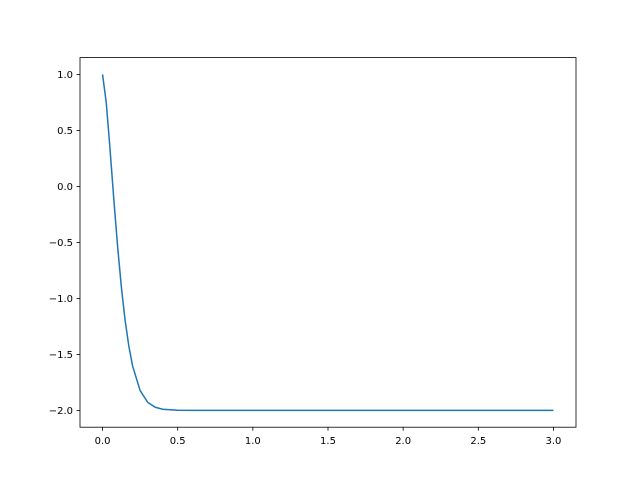 The height and width of the screenshot is (484, 640). What do you see at coordinates (61, 299) in the screenshot?
I see `y-tick-label: −1.0` at bounding box center [61, 299].